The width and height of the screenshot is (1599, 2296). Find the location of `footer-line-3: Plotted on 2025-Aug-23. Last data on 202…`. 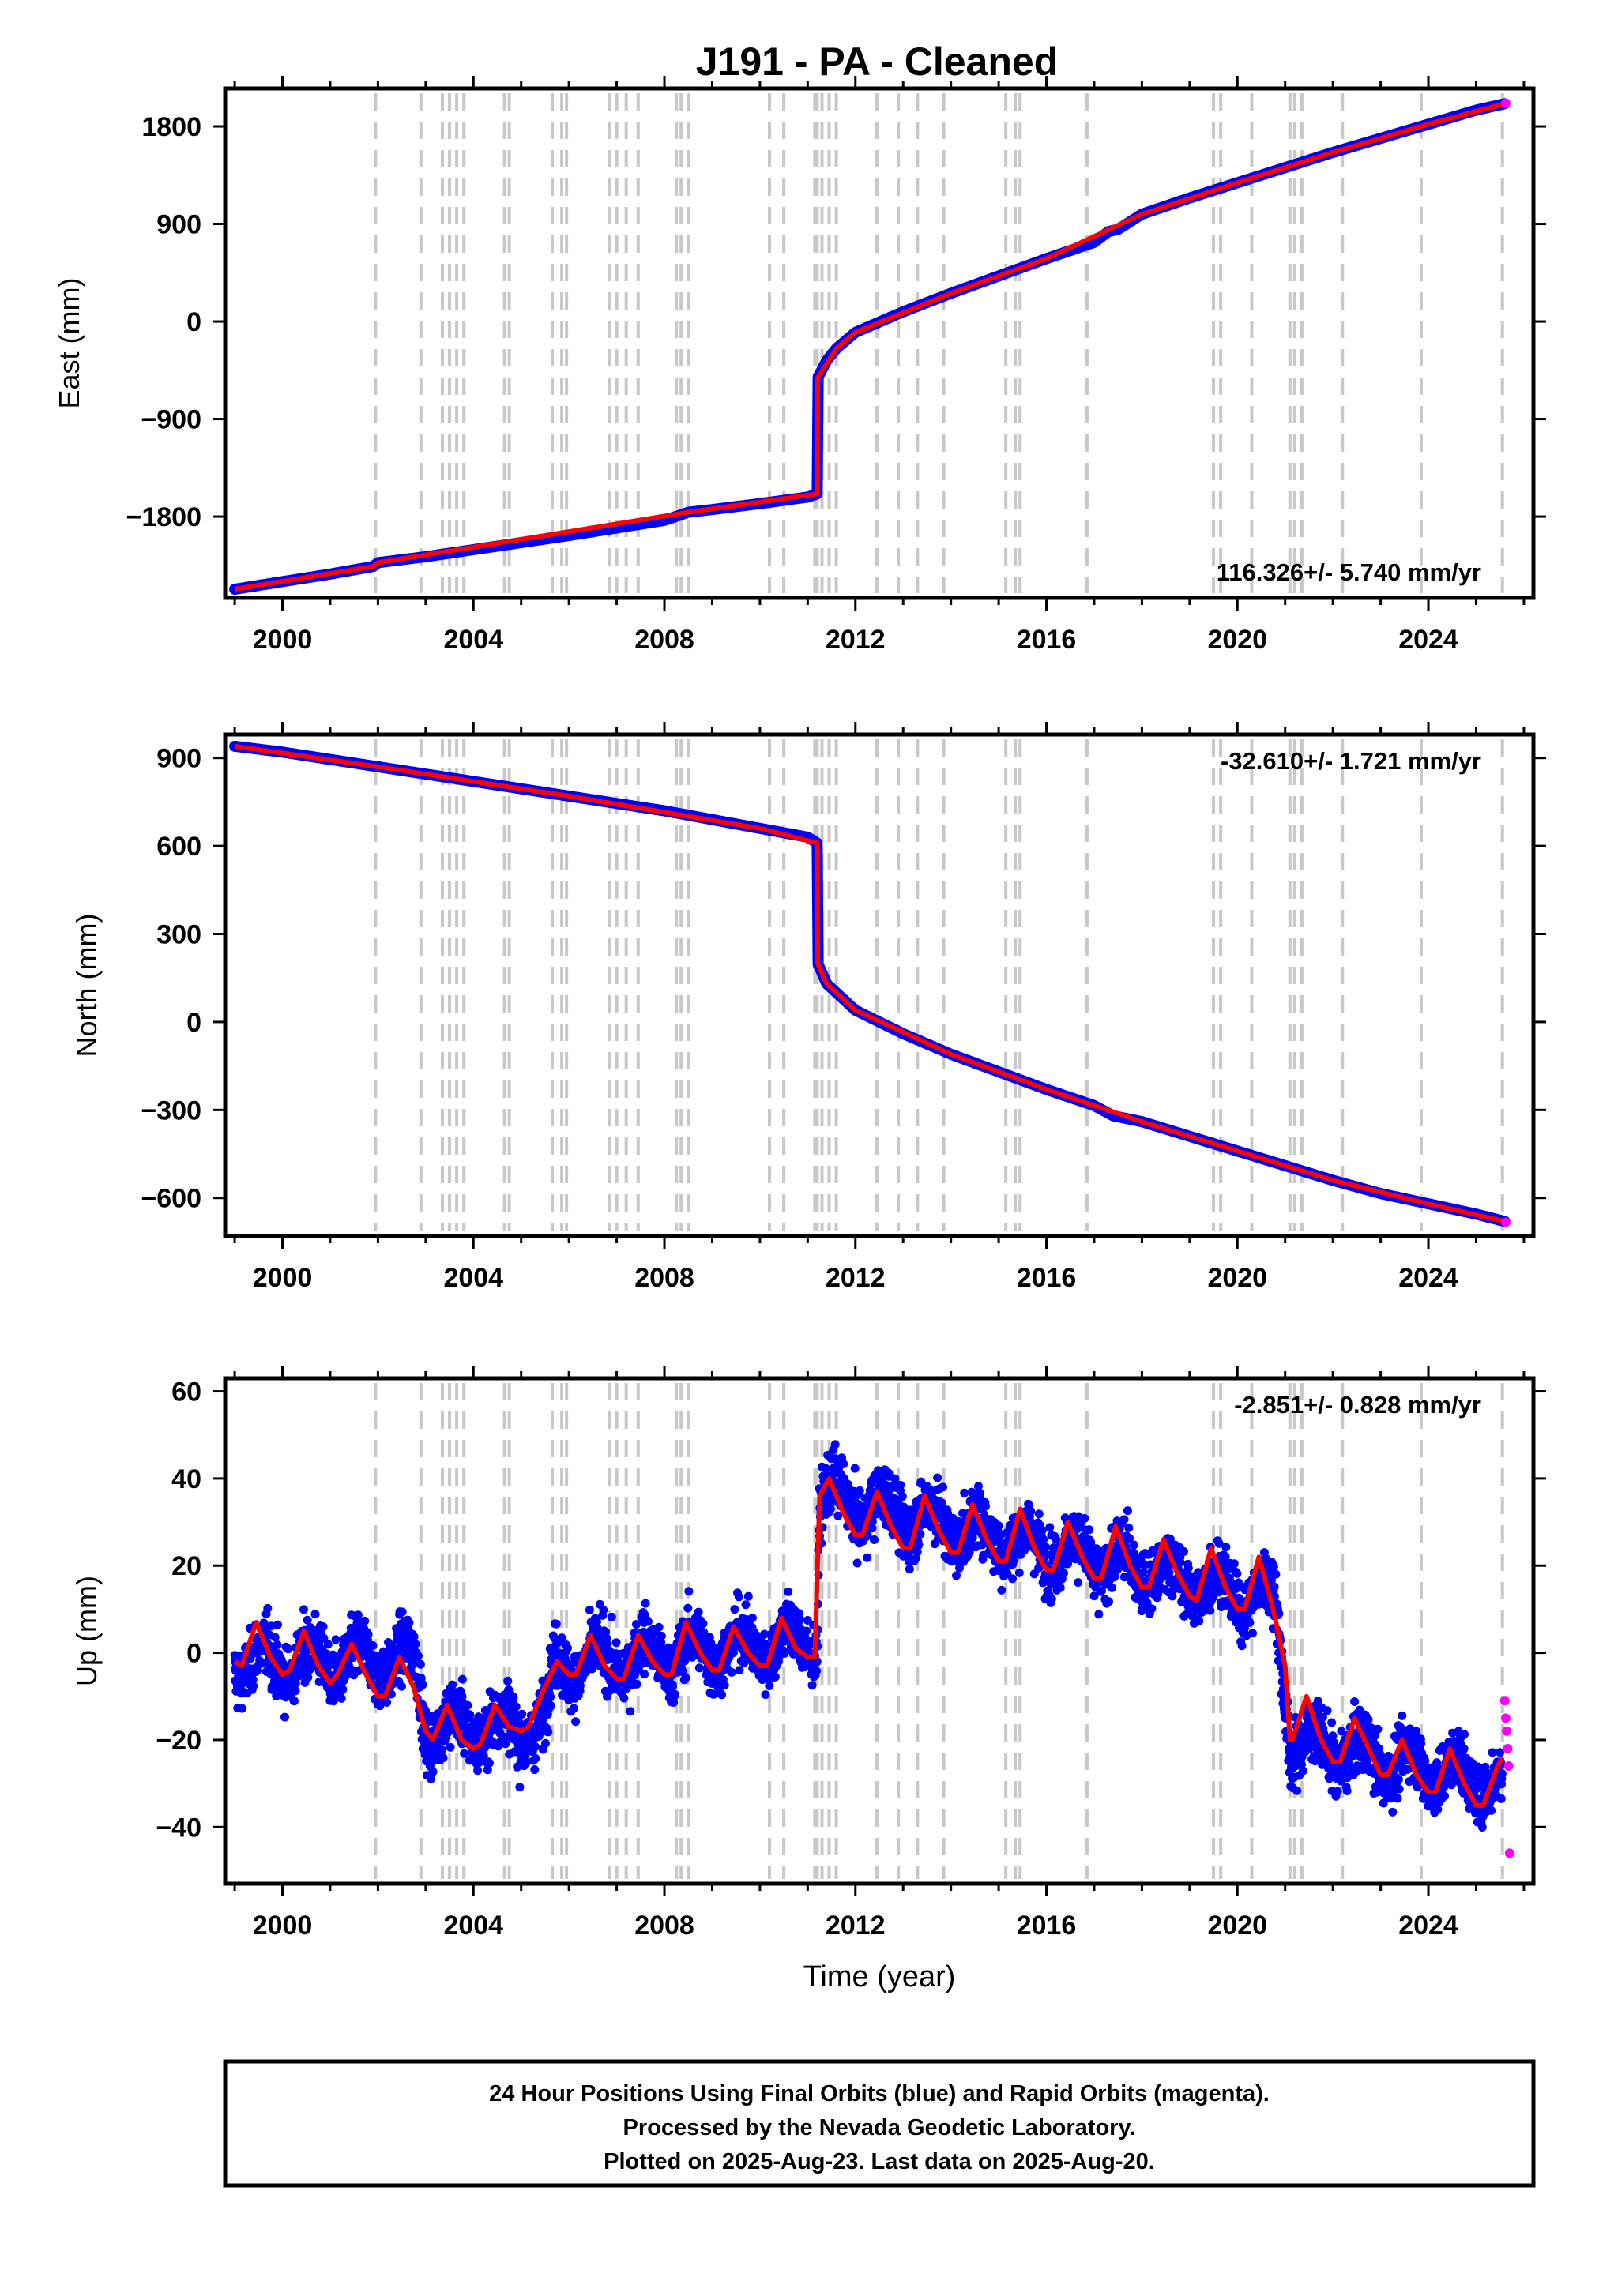

footer-line-3: Plotted on 2025-Aug-23. Last data on 202… is located at coordinates (880, 2162).